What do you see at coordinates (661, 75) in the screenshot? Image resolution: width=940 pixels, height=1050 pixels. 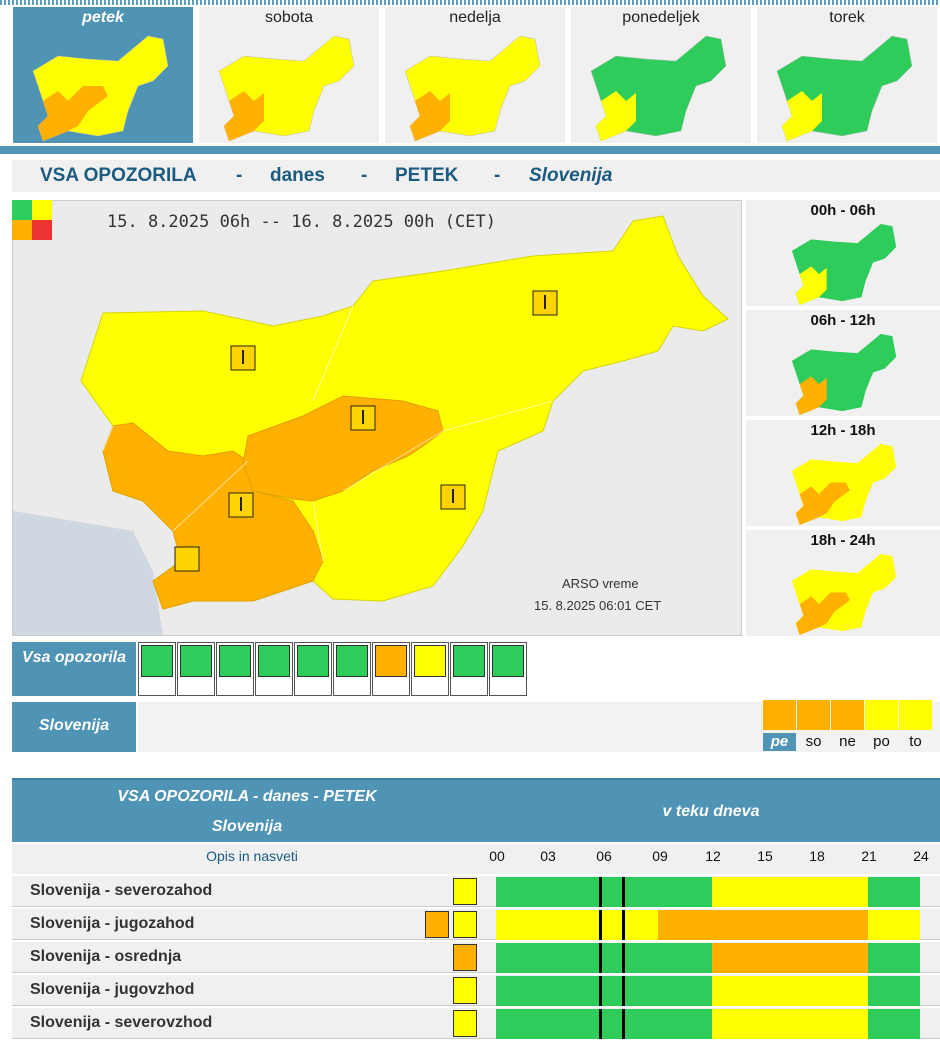 I see `day-tab-ponedeljek: ponedeljek` at bounding box center [661, 75].